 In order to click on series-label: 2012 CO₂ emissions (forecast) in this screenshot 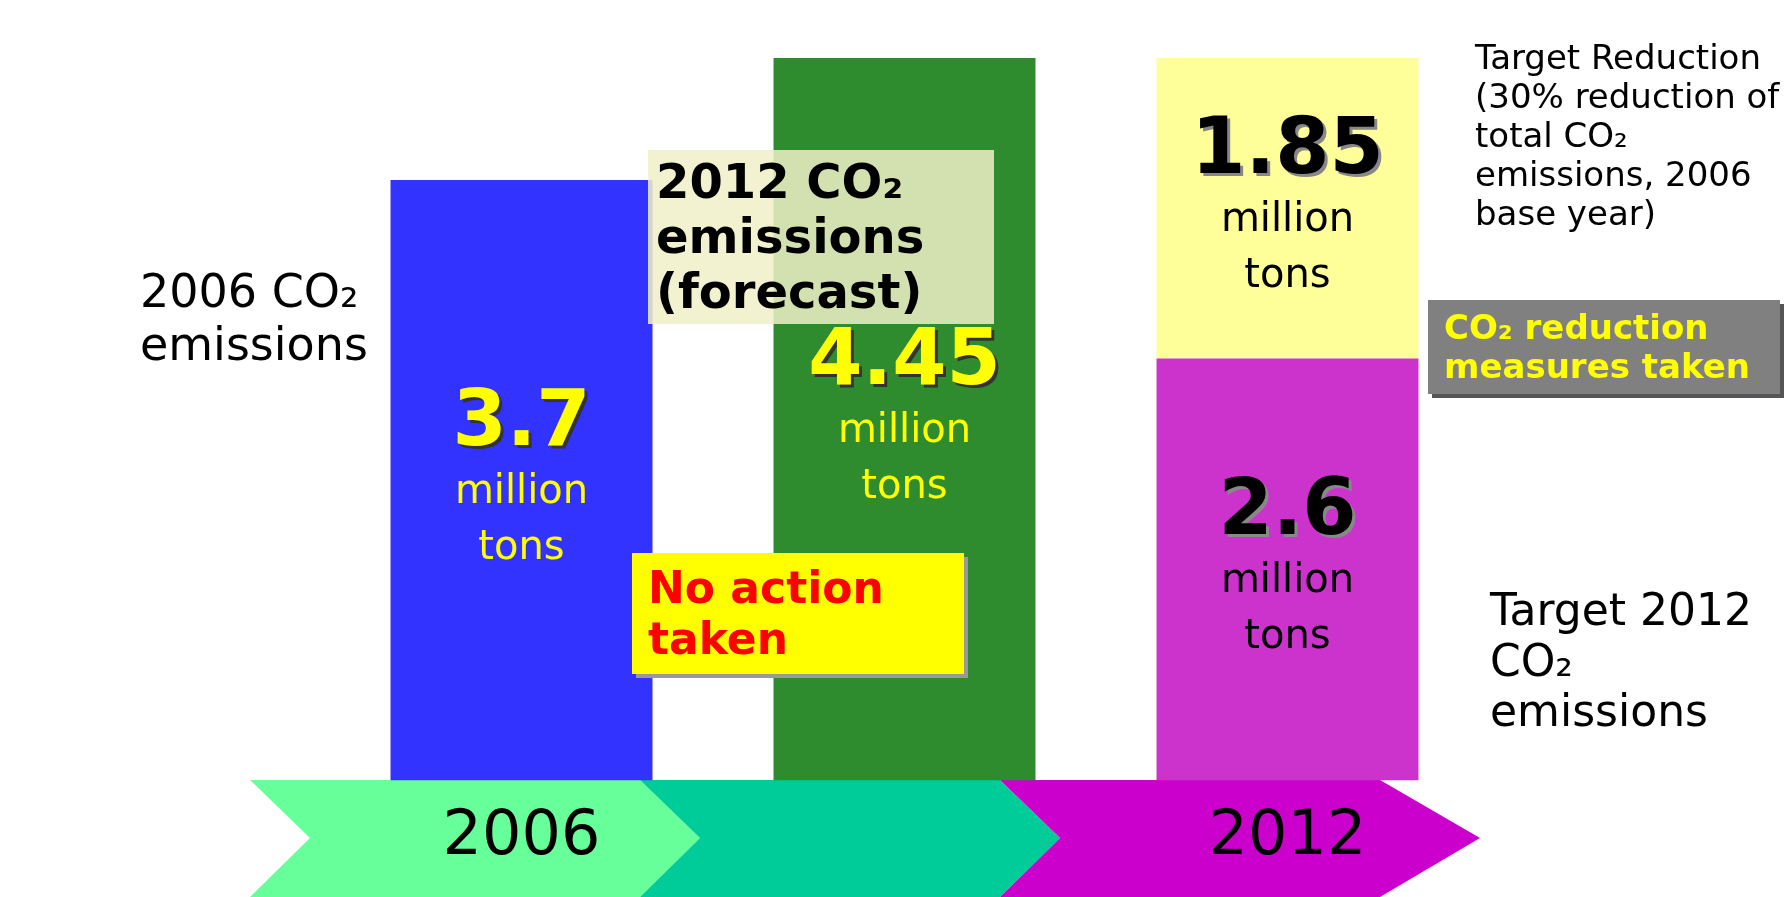, I will do `click(821, 237)`.